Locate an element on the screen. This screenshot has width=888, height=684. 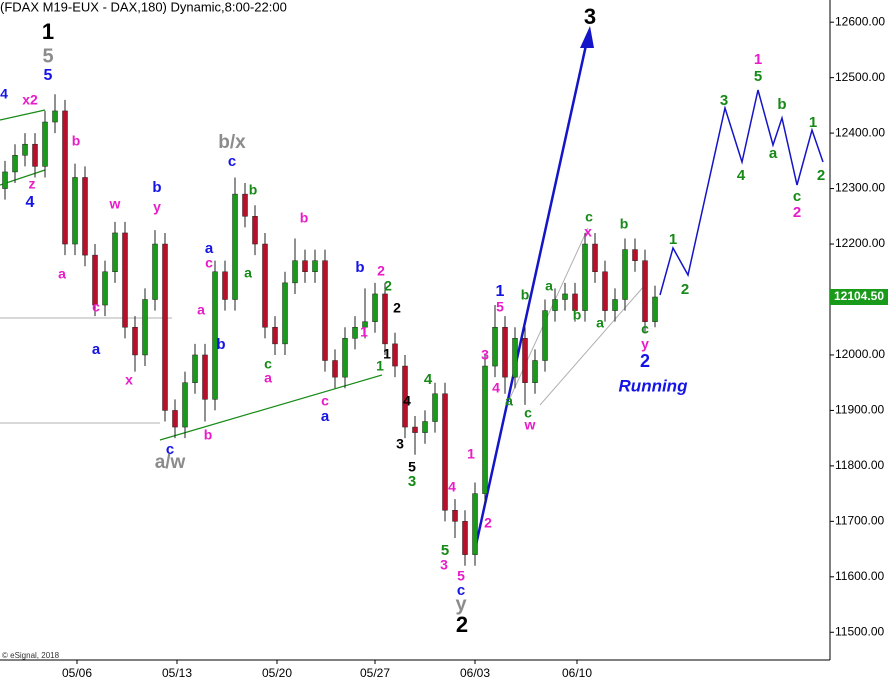
wave-label: a/w is located at coordinates (170, 462).